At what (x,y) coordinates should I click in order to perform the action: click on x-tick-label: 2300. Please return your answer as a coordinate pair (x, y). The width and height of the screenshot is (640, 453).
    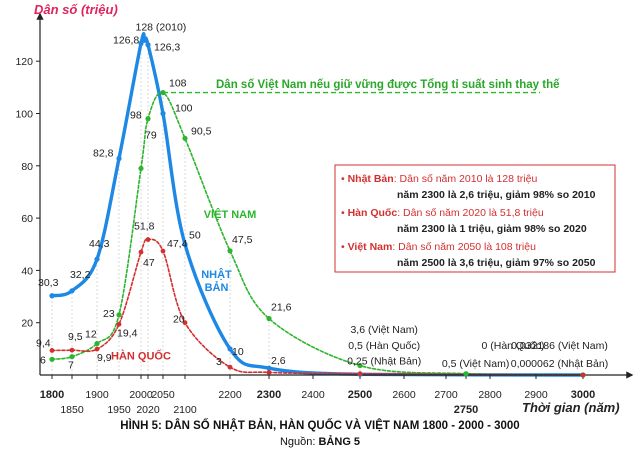
    Looking at the image, I should click on (269, 395).